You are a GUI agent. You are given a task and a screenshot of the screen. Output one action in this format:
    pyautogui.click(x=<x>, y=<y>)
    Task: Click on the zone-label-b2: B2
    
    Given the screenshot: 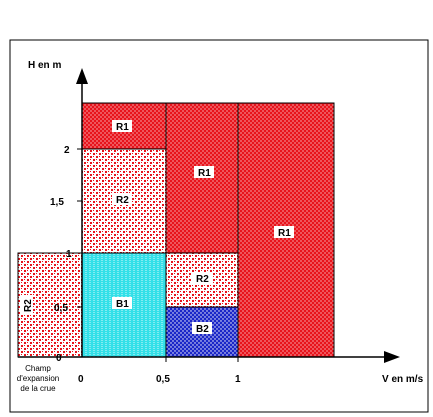 What is the action you would take?
    pyautogui.click(x=202, y=329)
    